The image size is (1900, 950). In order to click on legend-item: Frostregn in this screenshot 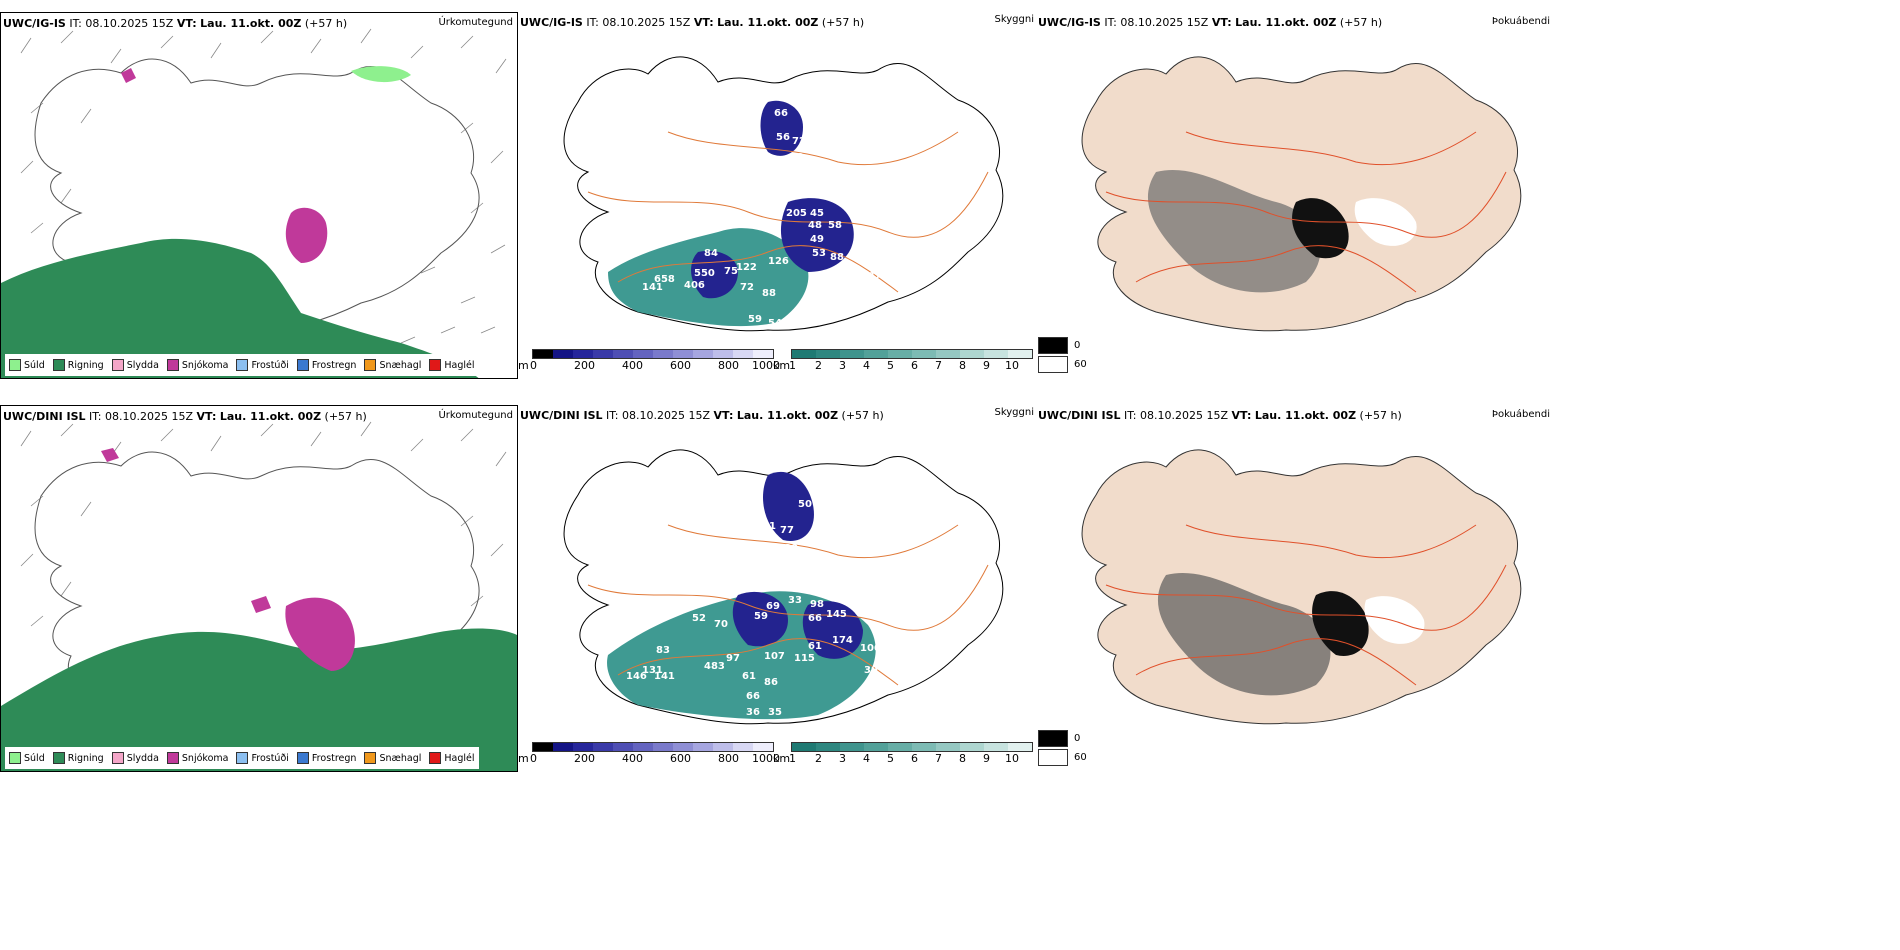, I will do `click(326, 365)`.